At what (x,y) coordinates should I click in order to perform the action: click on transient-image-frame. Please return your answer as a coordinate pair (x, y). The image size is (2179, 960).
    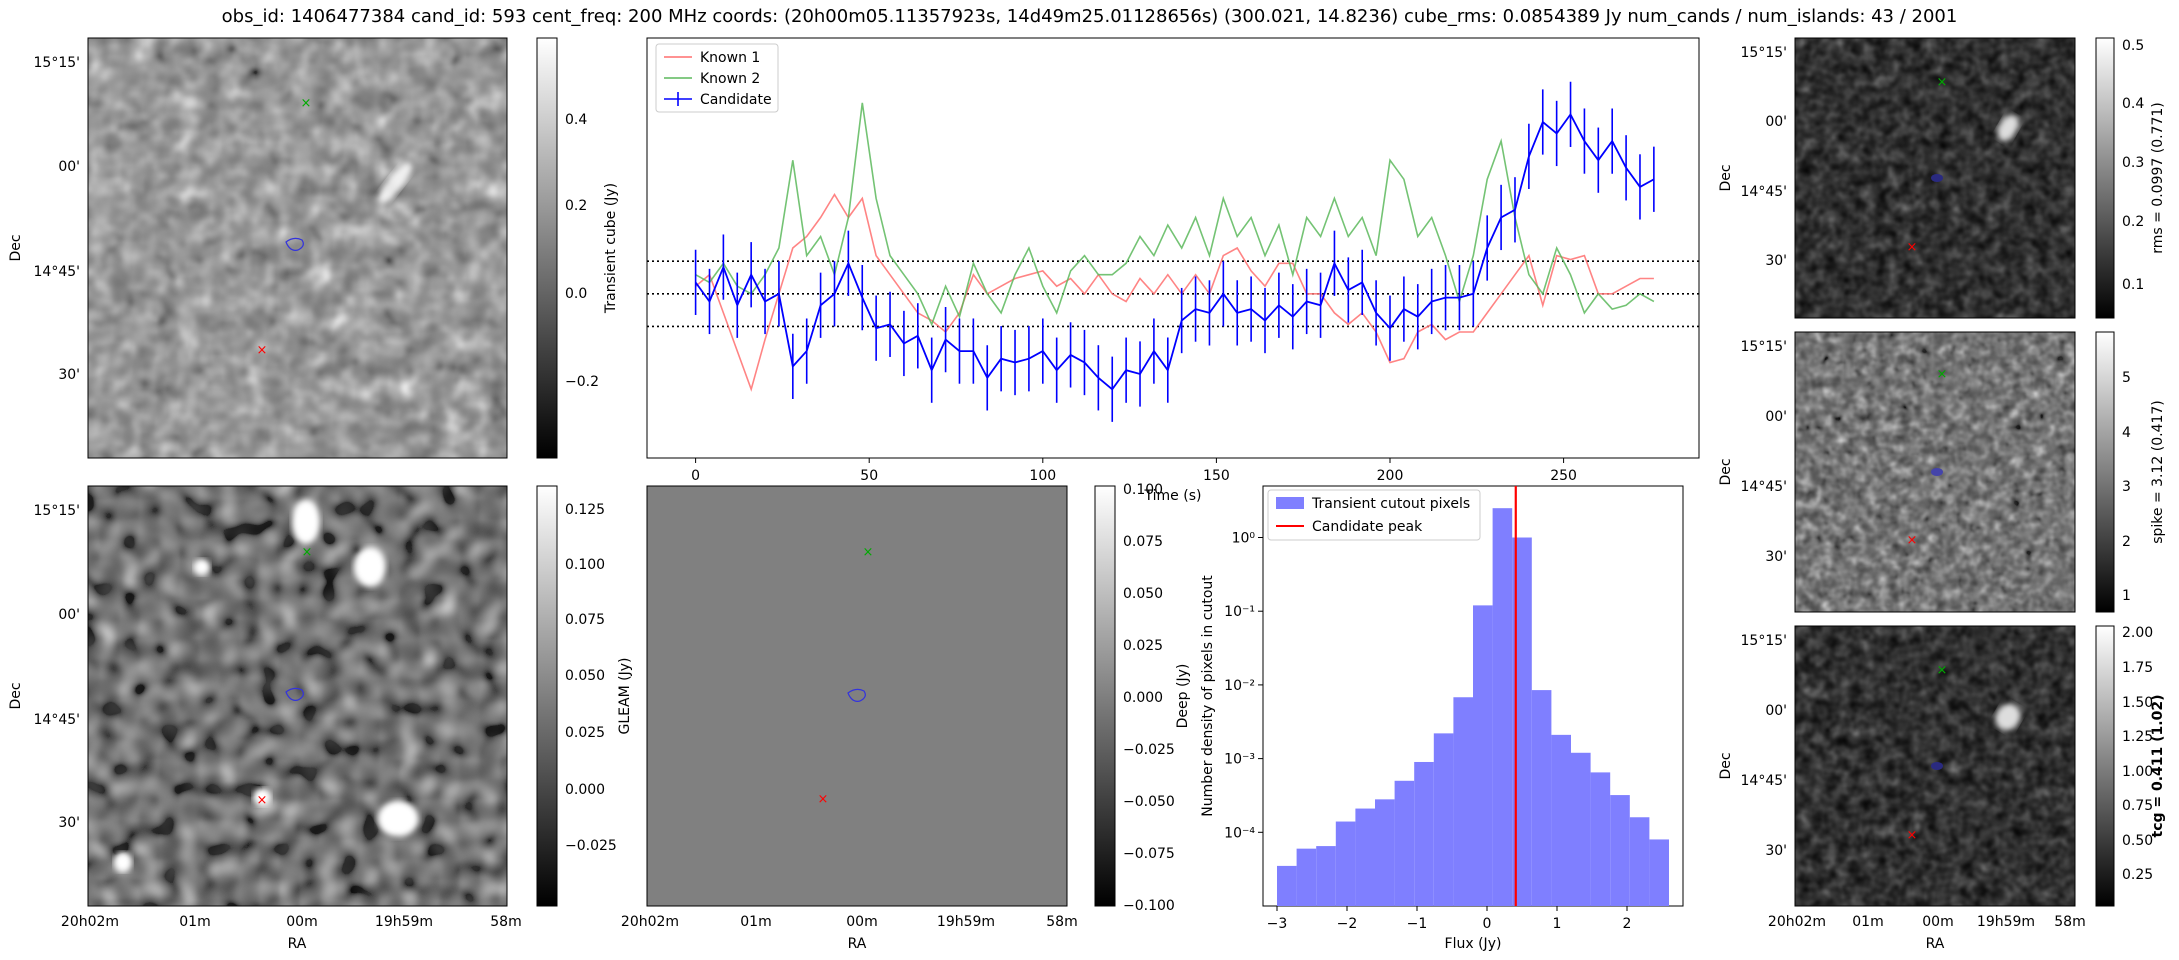
    Looking at the image, I should click on (297, 248).